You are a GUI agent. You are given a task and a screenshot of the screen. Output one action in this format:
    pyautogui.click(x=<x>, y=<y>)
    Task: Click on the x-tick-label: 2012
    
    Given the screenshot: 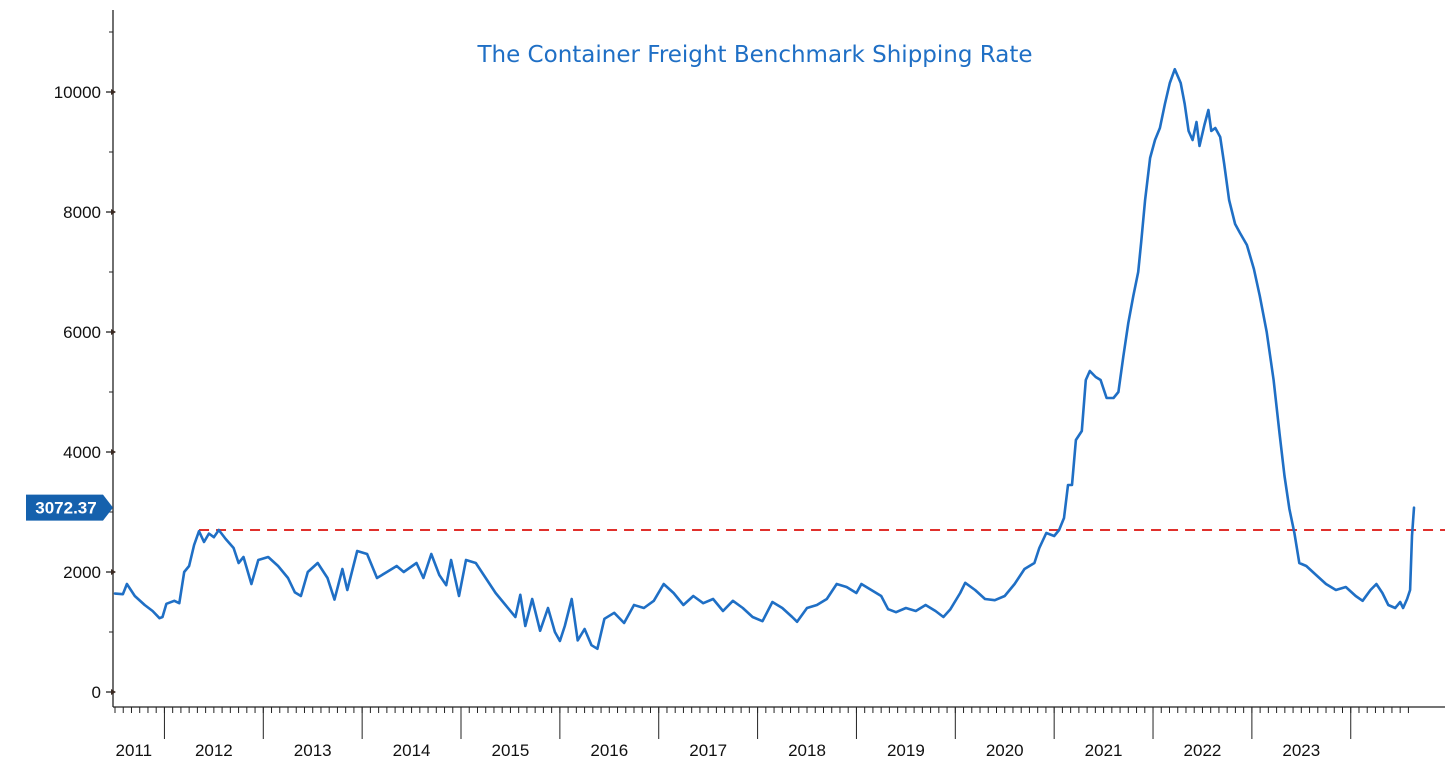 What is the action you would take?
    pyautogui.click(x=214, y=750)
    